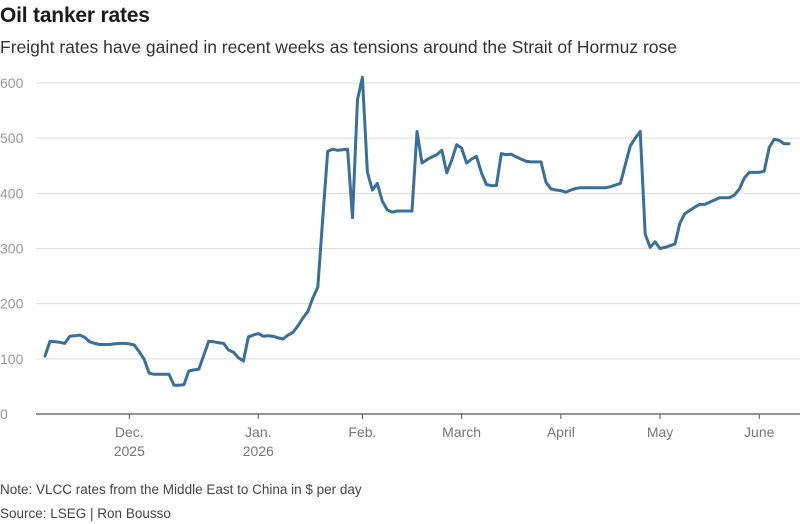 Image resolution: width=800 pixels, height=524 pixels. I want to click on x-tick-label: April, so click(561, 432).